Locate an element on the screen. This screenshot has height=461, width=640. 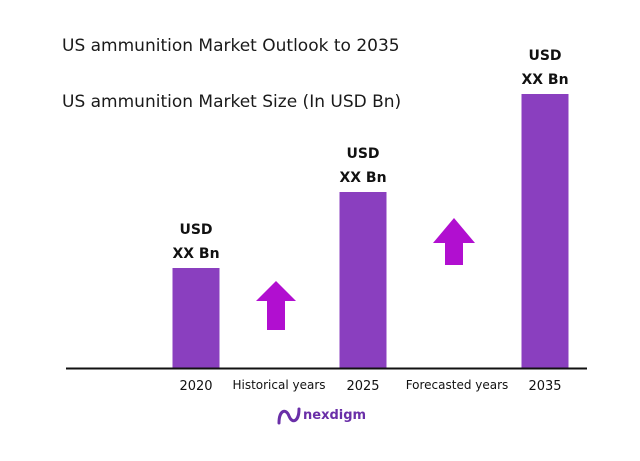
value-label-2025-line-2: XX Bn is located at coordinates (362, 178).